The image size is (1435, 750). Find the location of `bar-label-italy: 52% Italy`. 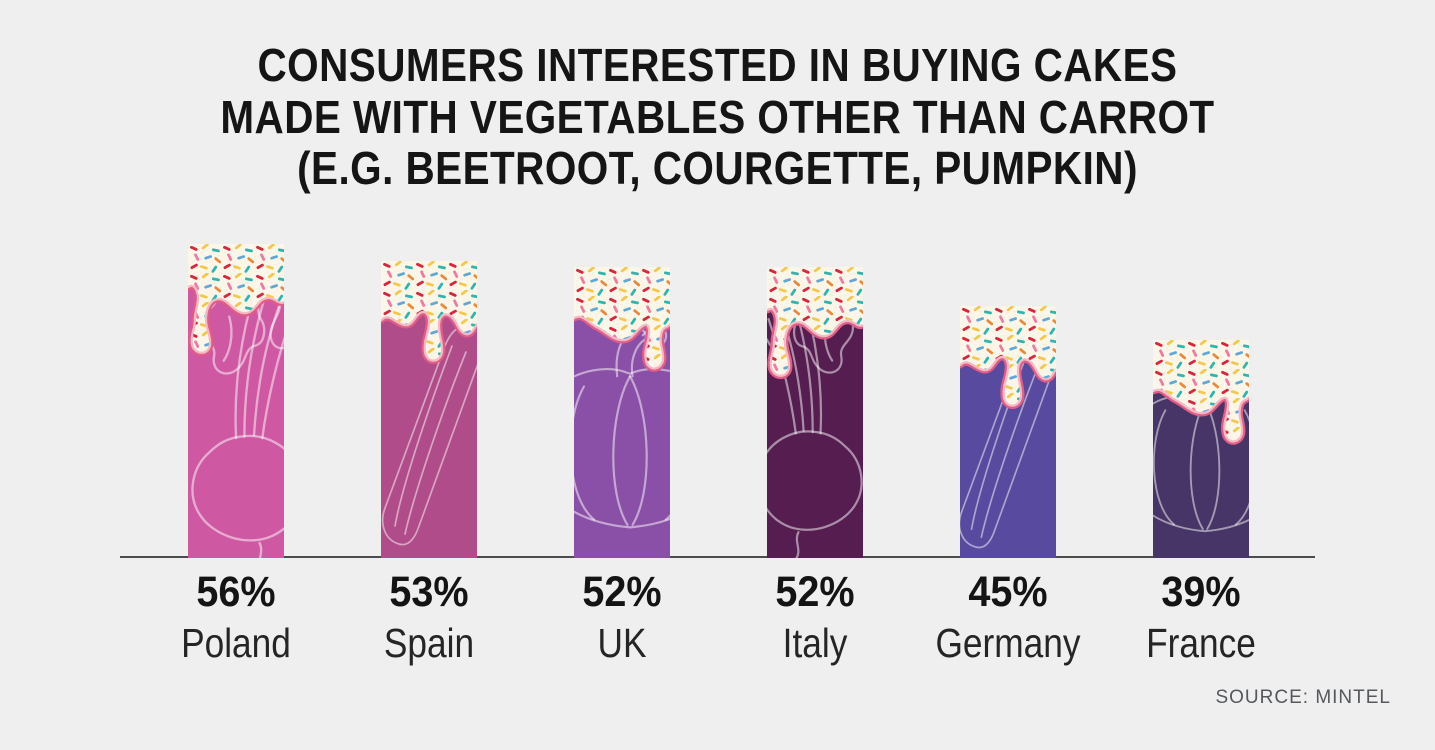

bar-label-italy: 52% Italy is located at coordinates (815, 617).